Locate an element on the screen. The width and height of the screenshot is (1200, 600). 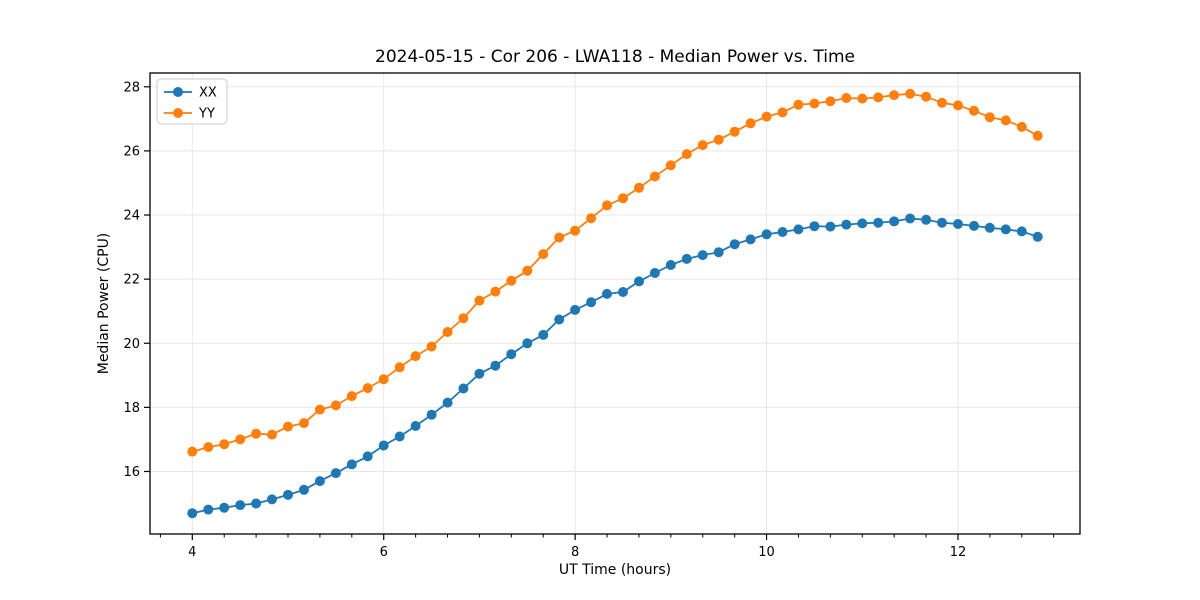
x-tick-labels: 4 6 8 10 12 is located at coordinates (577, 552).